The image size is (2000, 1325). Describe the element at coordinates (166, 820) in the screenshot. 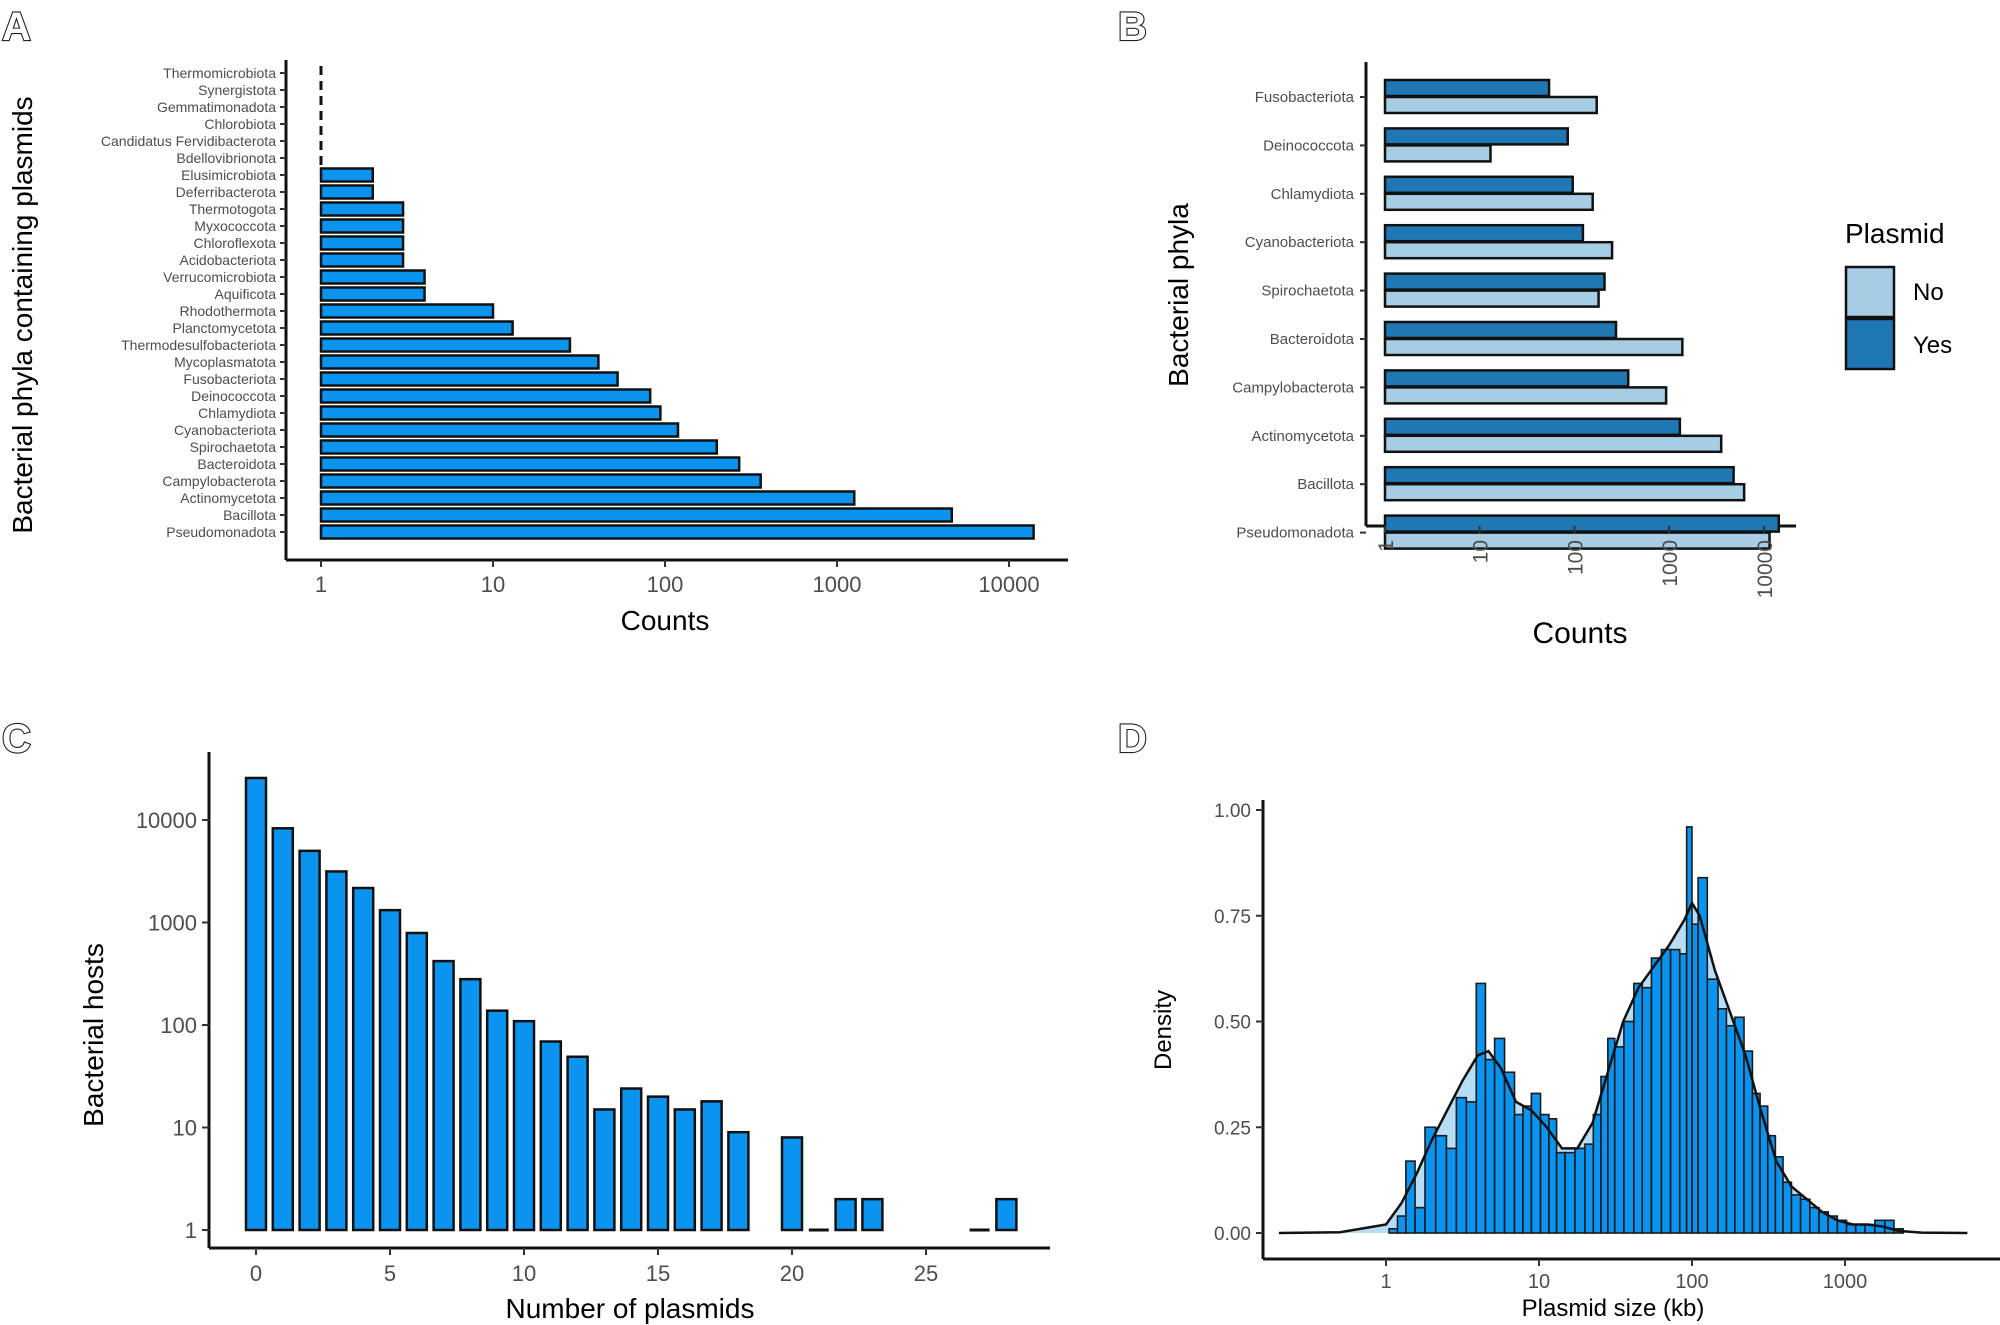

I see `panel-c-y-tick-label: 10000` at that location.